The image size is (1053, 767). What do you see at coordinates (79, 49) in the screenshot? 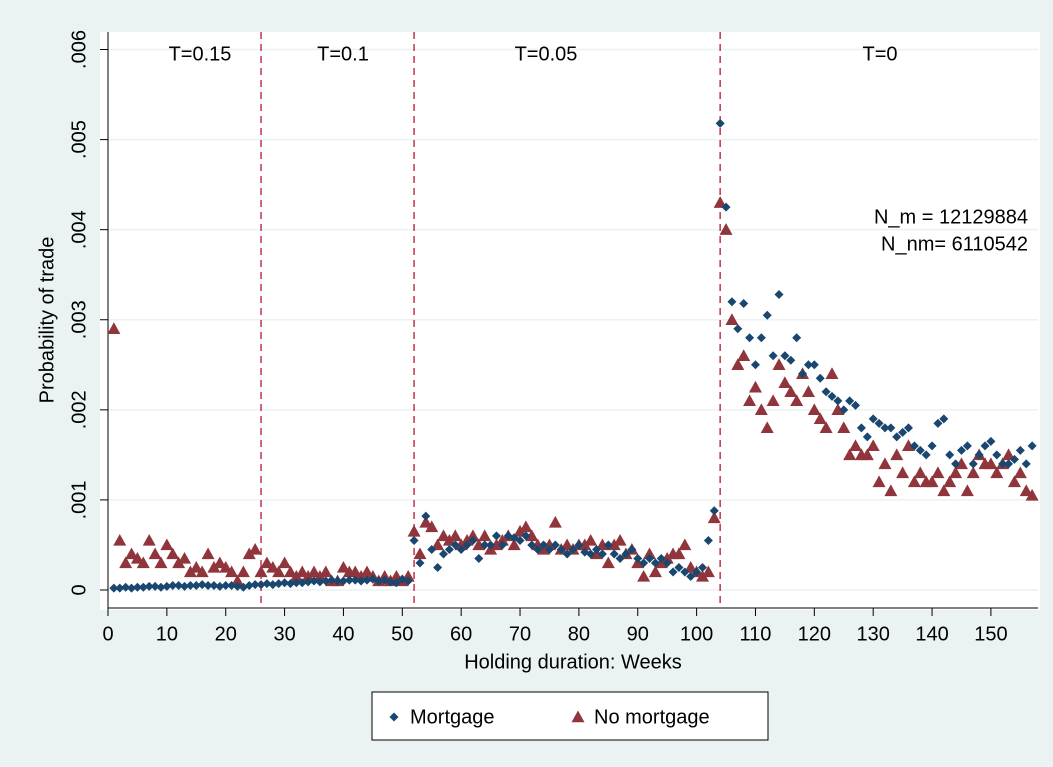
I see `y-tick-label: .006` at bounding box center [79, 49].